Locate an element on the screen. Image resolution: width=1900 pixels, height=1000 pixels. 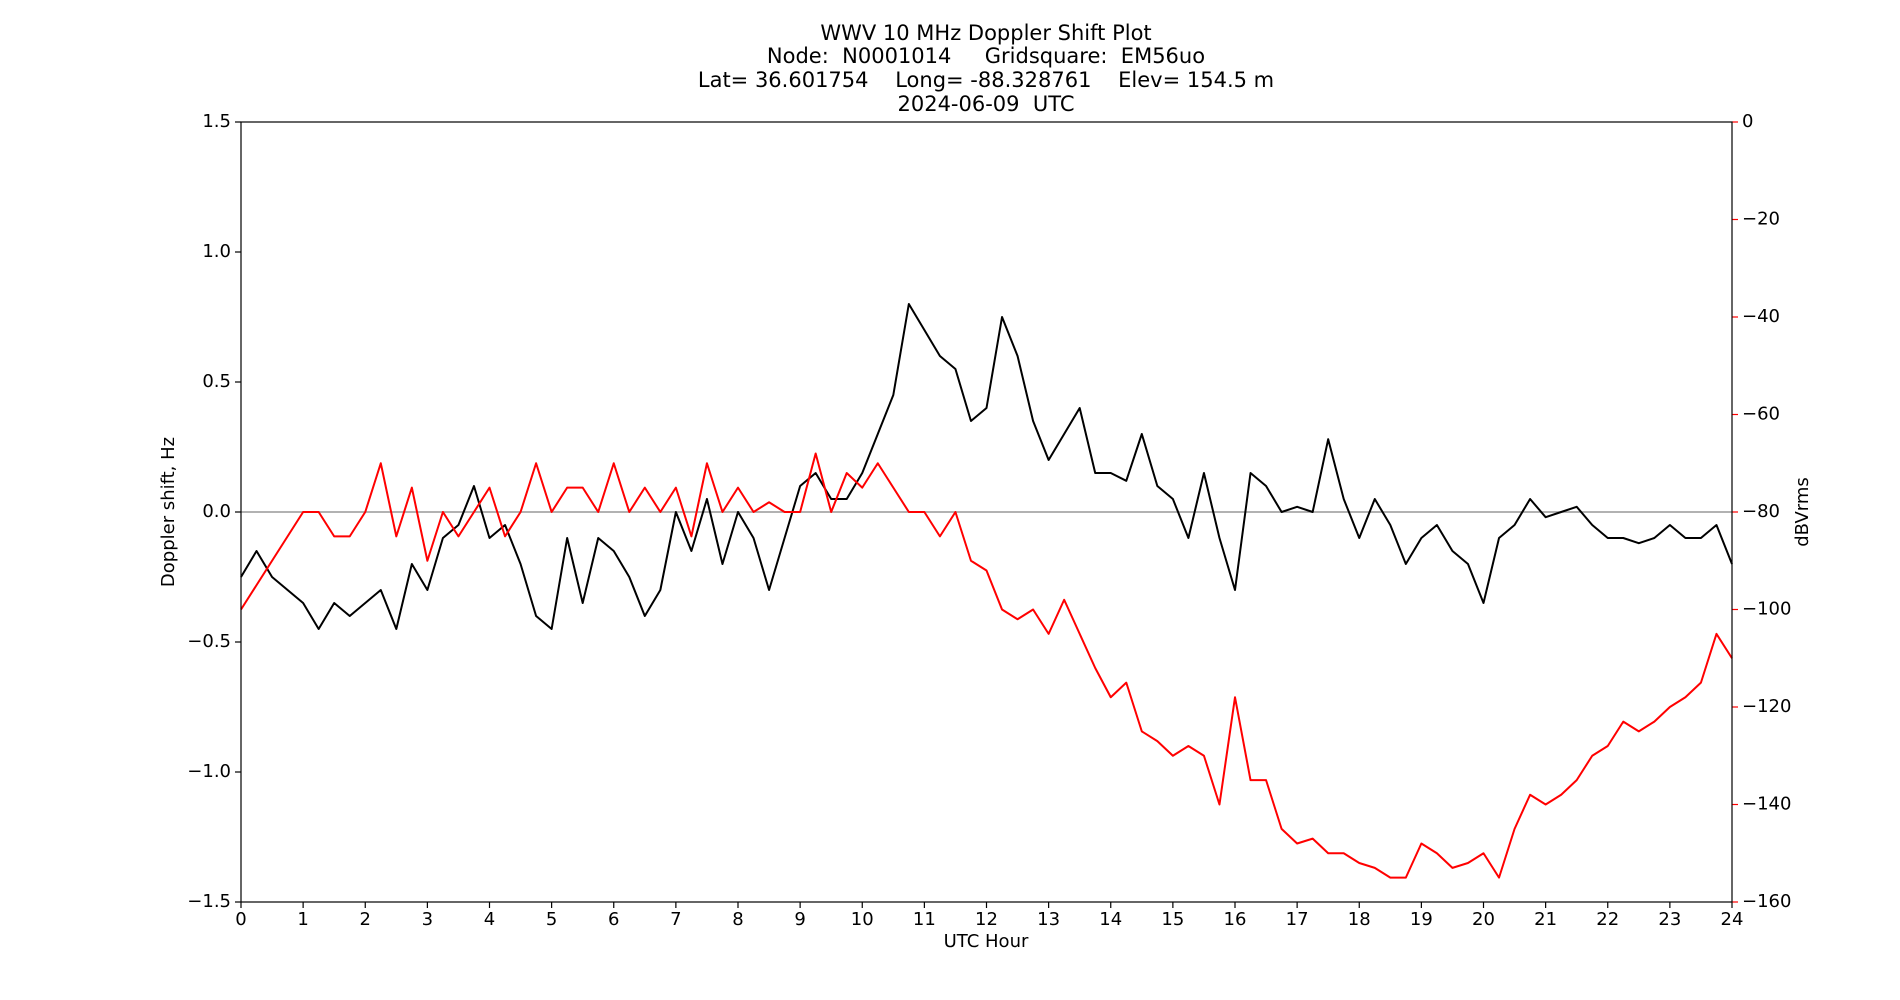
x-tick-label: 4 is located at coordinates (489, 919).